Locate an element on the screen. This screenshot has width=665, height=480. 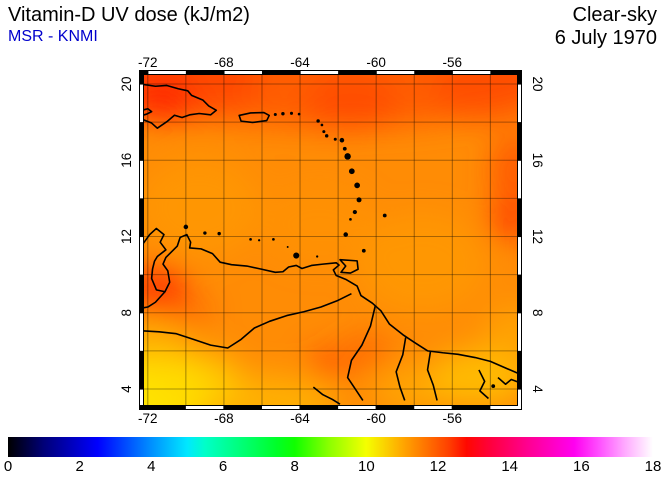
bottom-axis-tick-label: -56 is located at coordinates (453, 418).